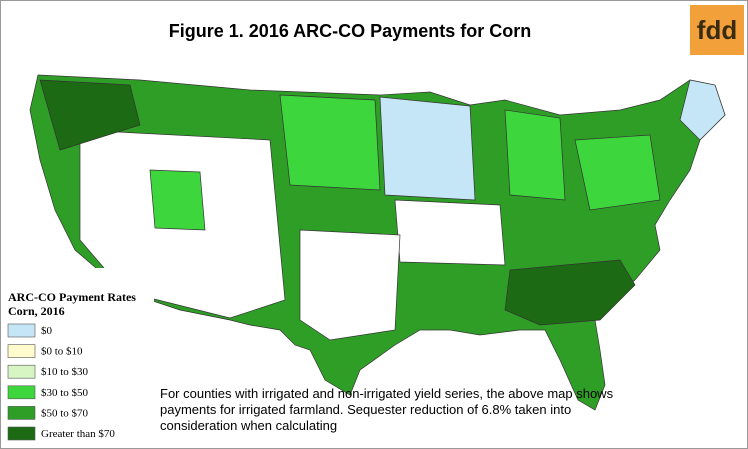  What do you see at coordinates (330, 142) in the screenshot?
I see `dakota-region` at bounding box center [330, 142].